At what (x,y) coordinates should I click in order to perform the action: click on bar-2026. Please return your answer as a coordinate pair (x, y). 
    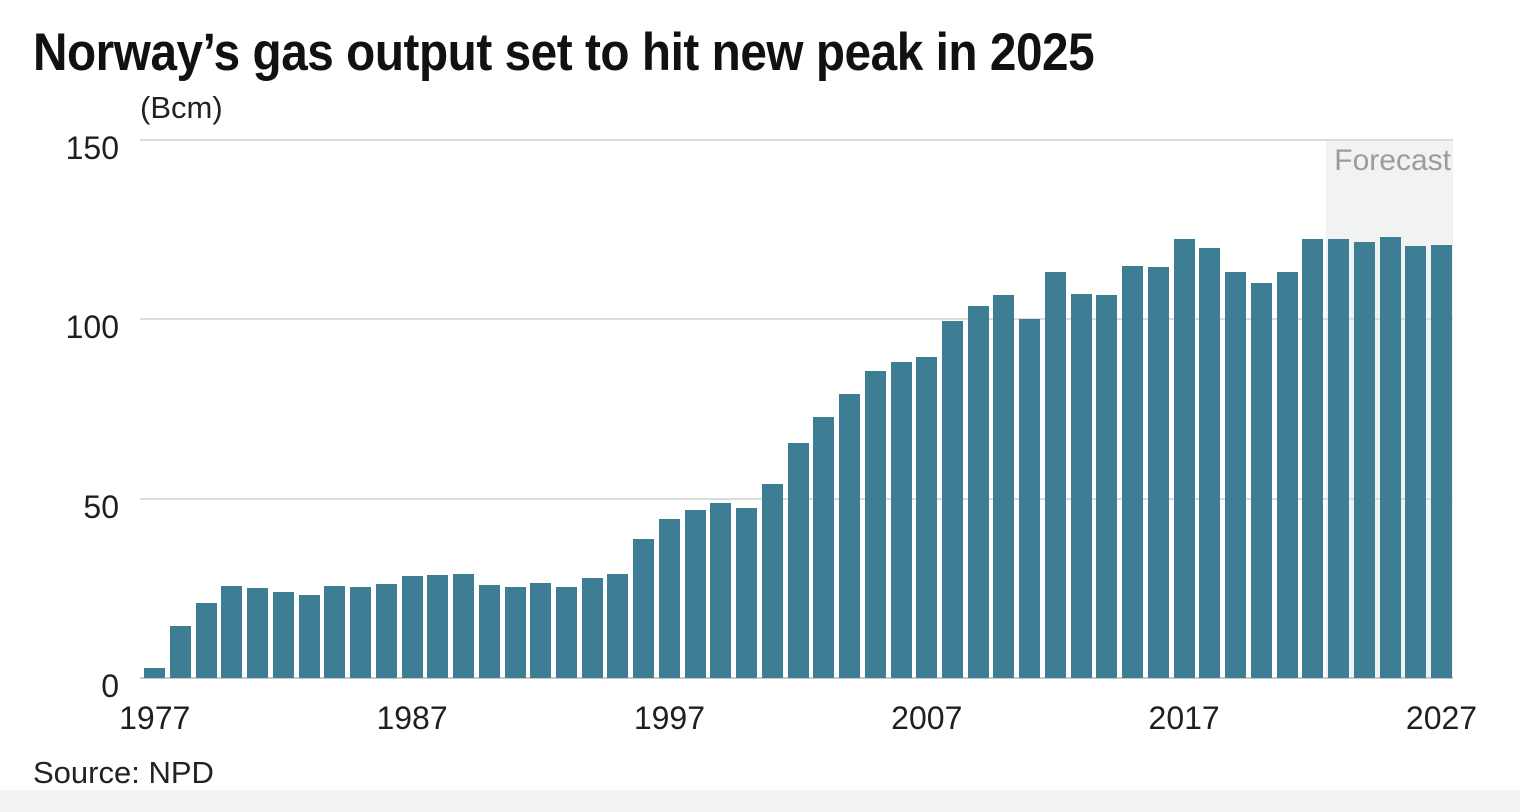
    Looking at the image, I should click on (1416, 462).